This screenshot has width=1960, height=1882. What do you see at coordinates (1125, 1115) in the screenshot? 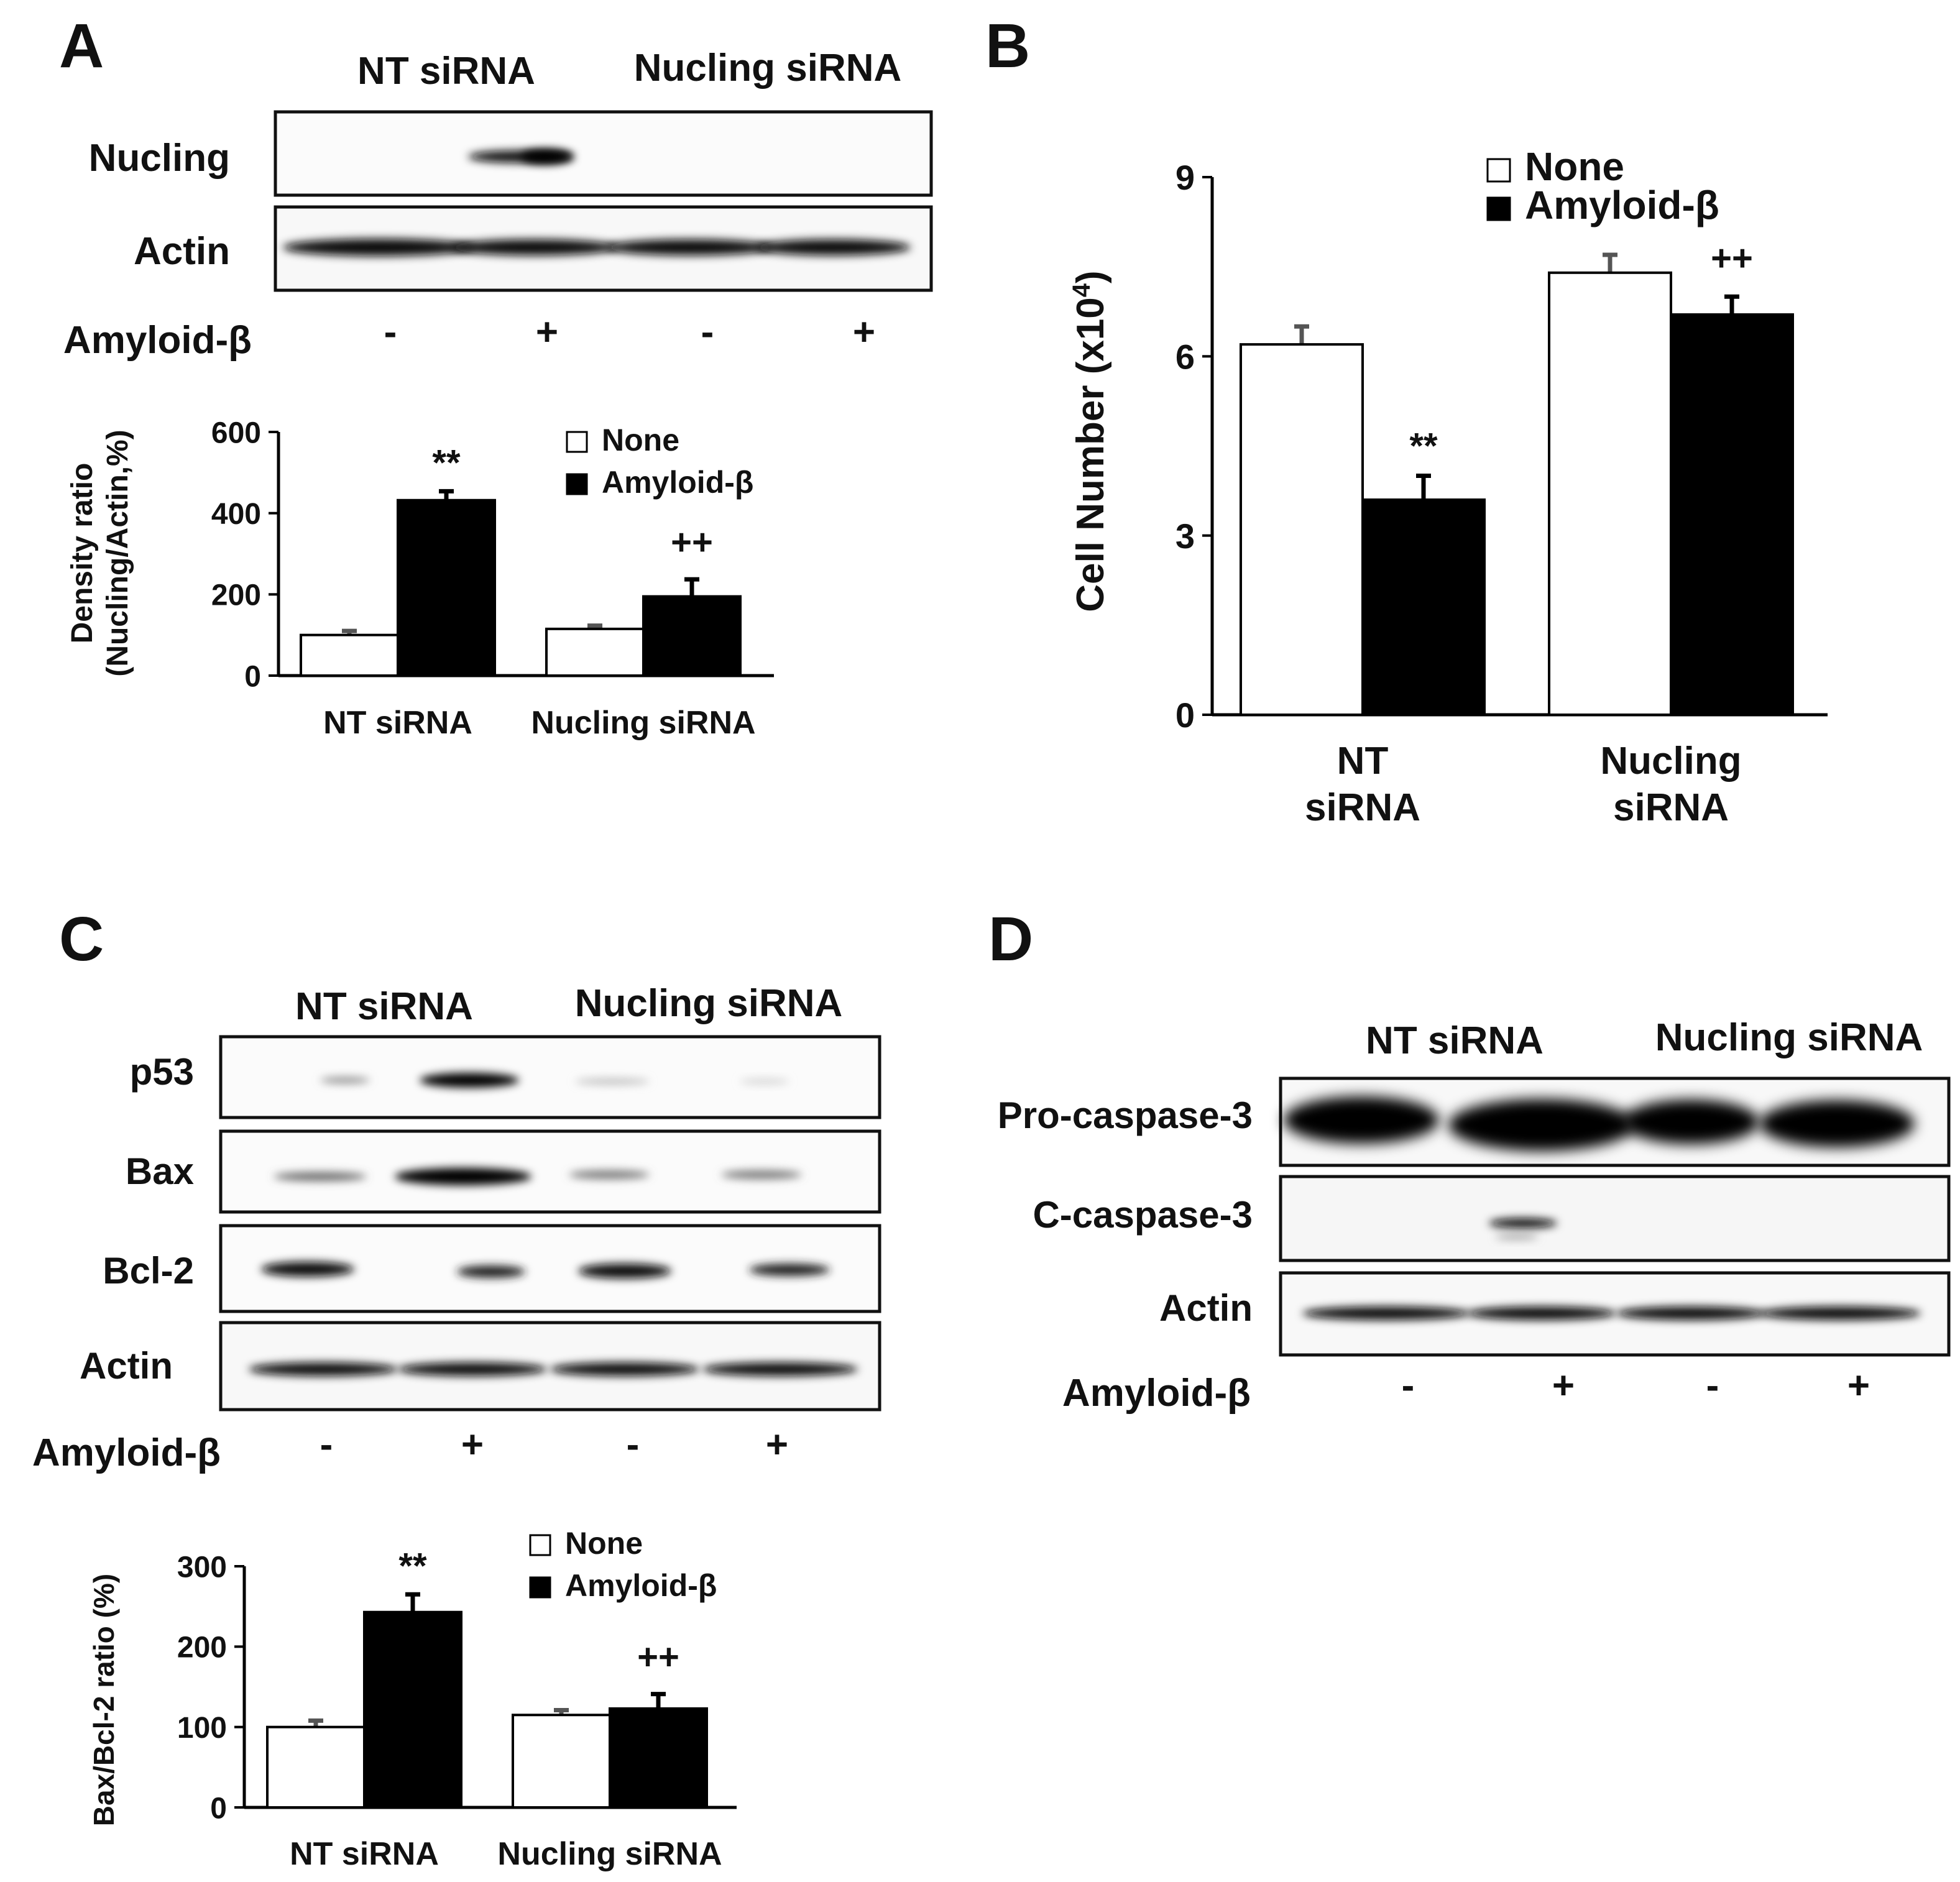
I see `blot-d-row-label-procaspase3: Pro-caspase-3` at bounding box center [1125, 1115].